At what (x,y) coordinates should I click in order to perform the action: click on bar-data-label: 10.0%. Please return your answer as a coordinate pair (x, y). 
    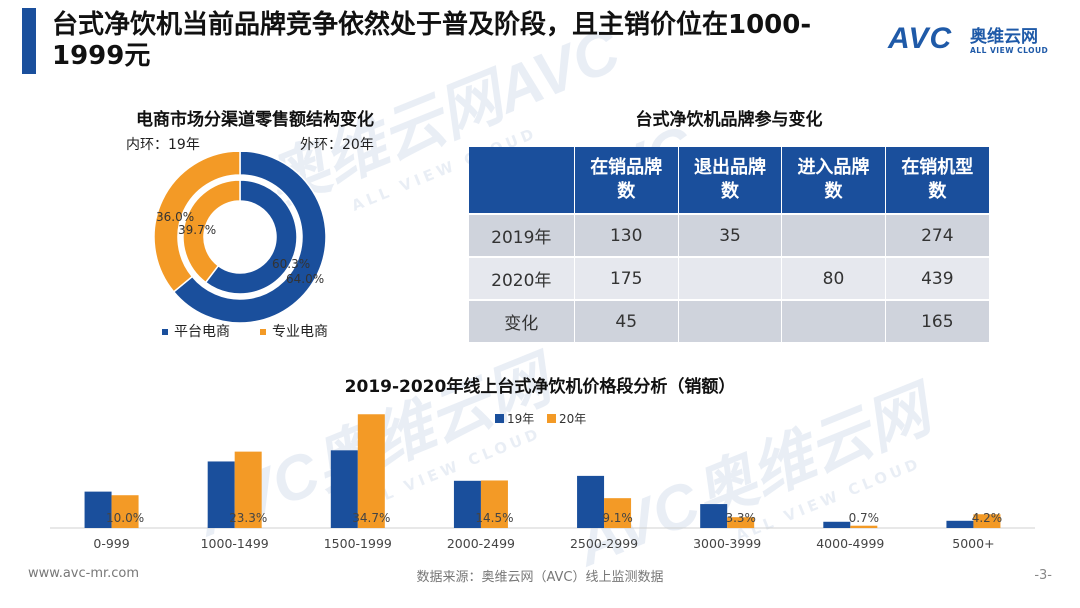
    Looking at the image, I should click on (125, 518).